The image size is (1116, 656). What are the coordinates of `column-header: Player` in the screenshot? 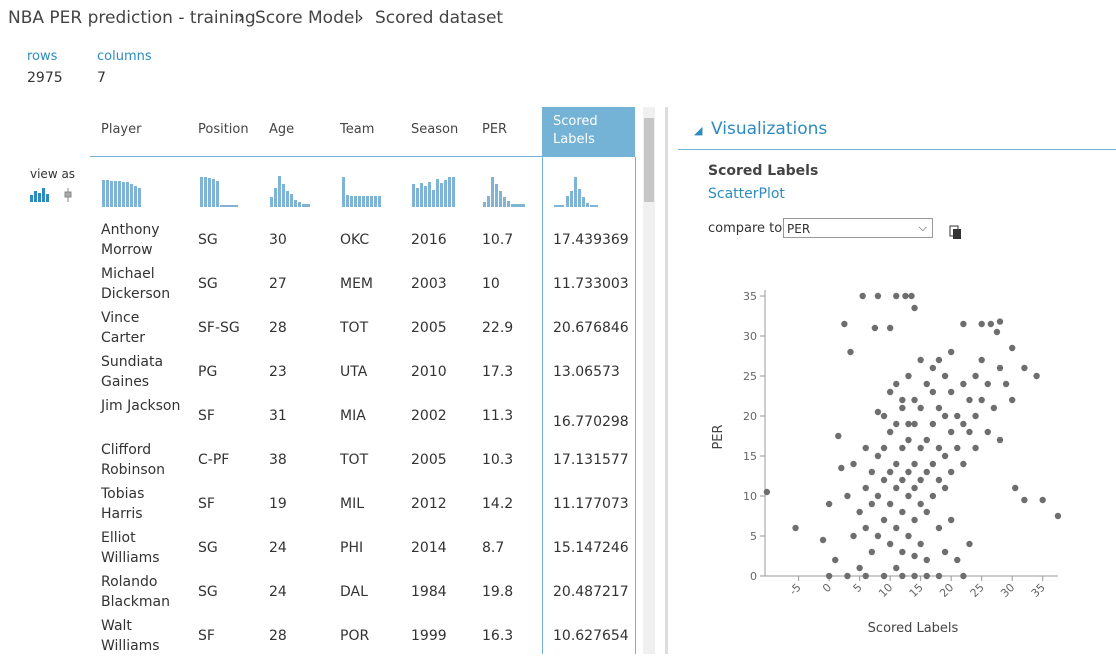 It's located at (121, 129).